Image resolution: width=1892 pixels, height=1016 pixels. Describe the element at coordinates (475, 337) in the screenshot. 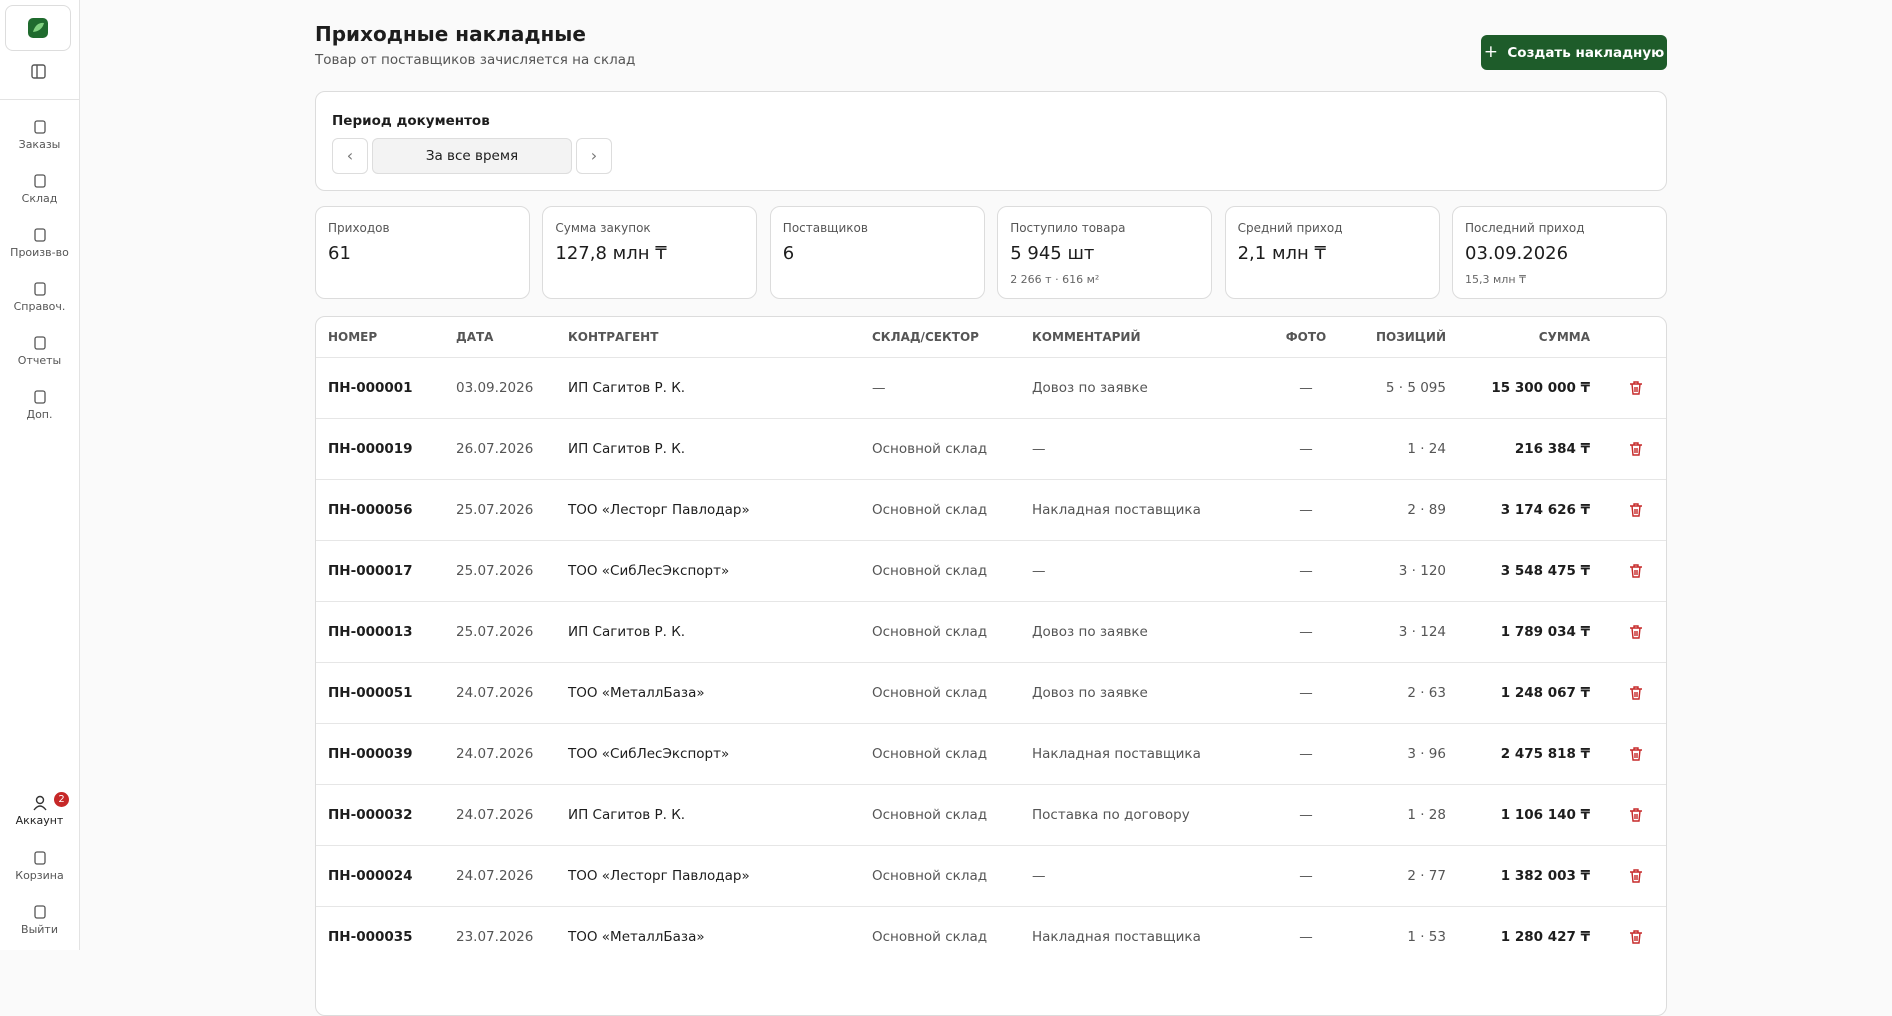

I see `column-header: ДАТА` at that location.